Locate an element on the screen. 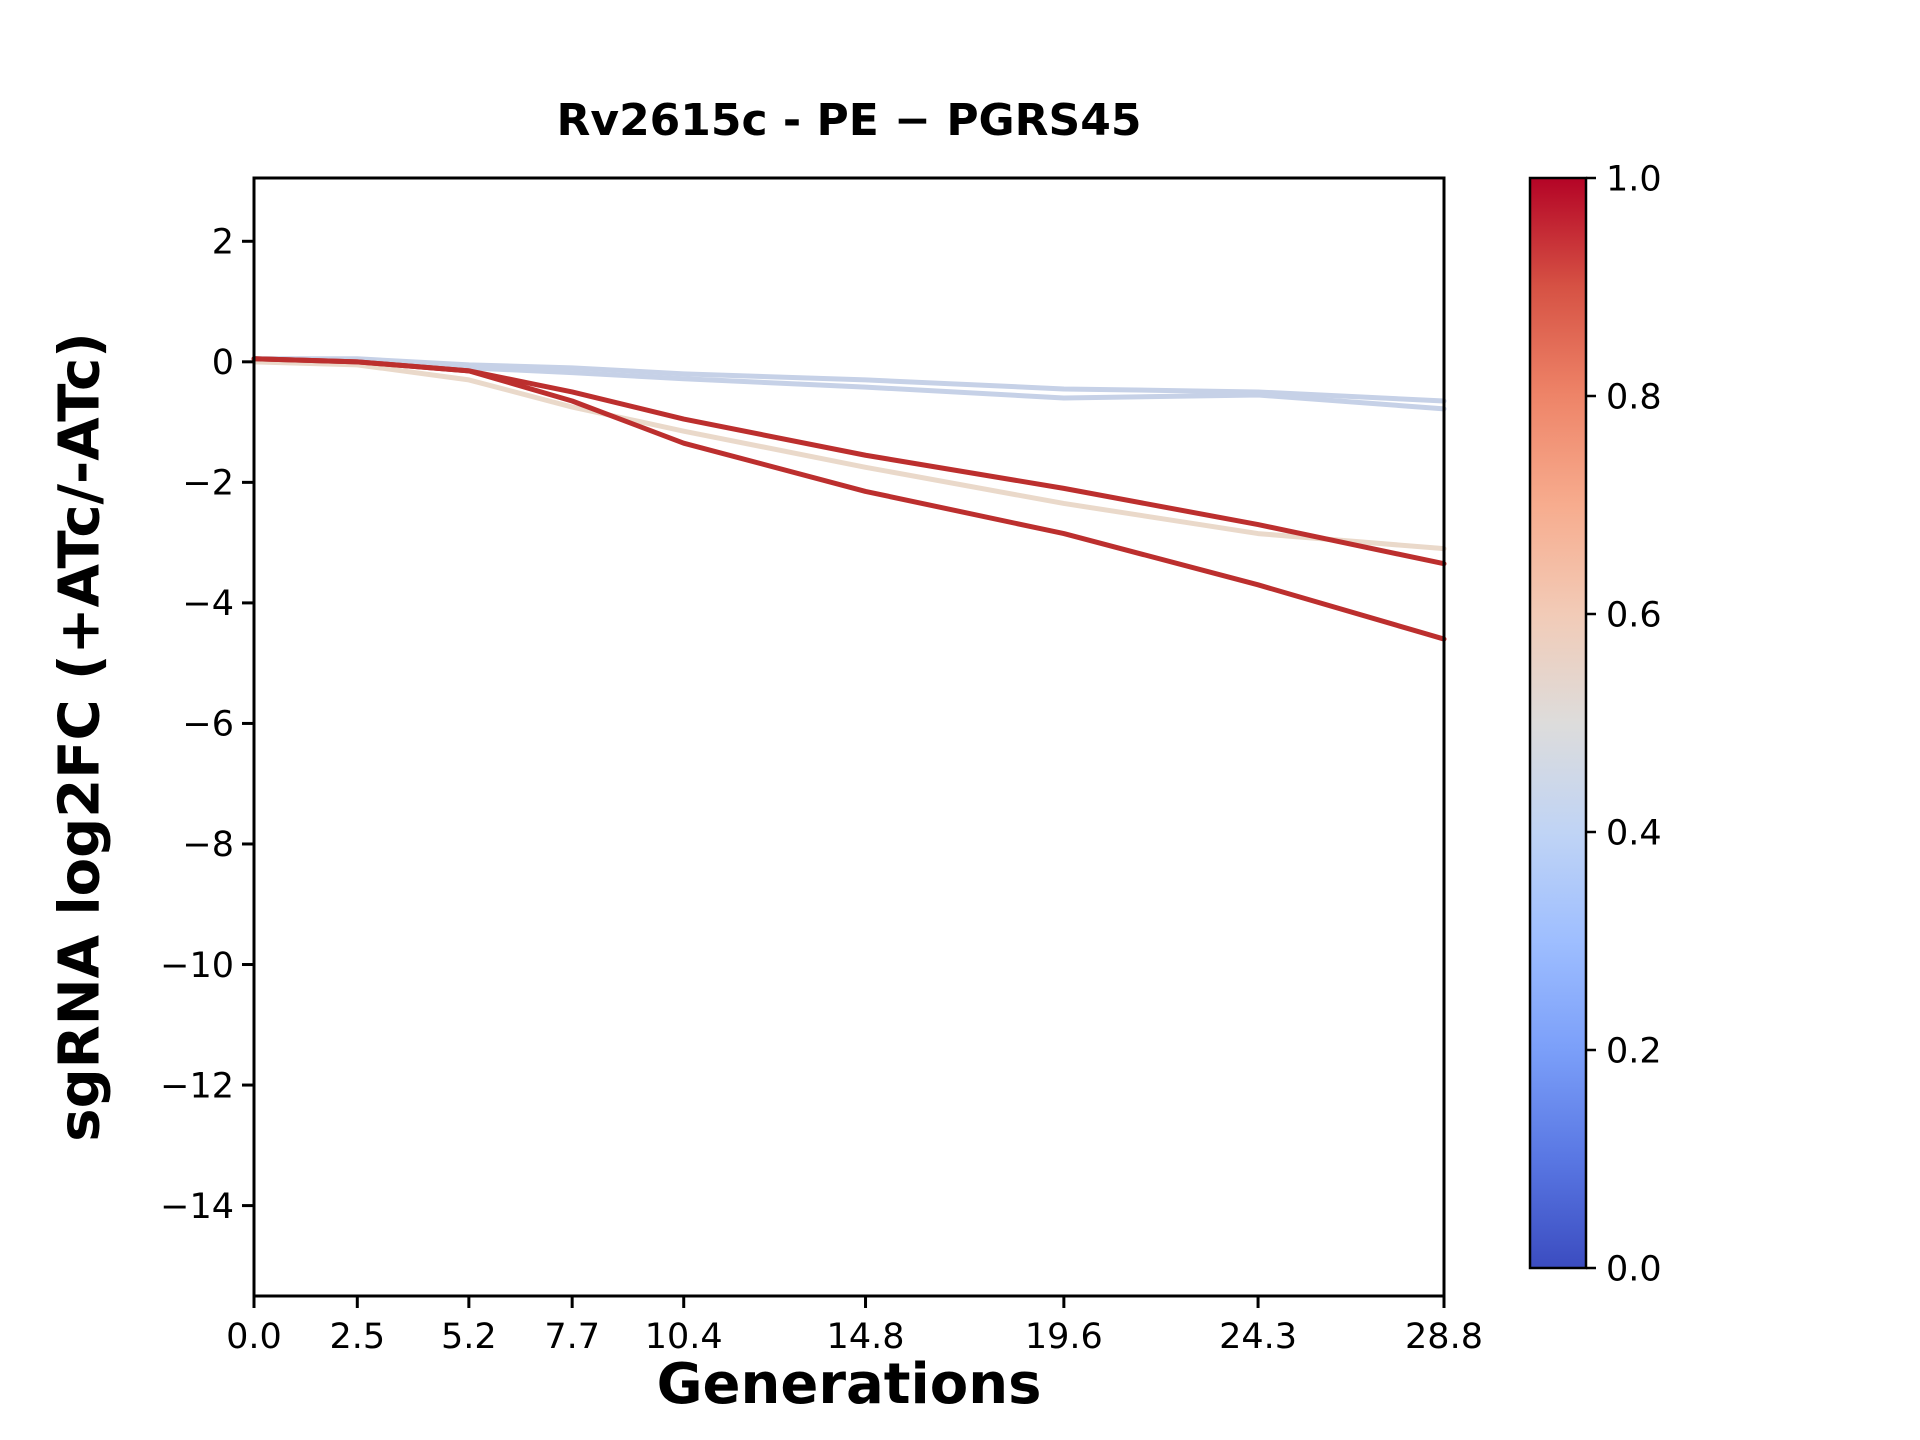 The image size is (1920, 1440). y-tick-label: −14 is located at coordinates (197, 1207).